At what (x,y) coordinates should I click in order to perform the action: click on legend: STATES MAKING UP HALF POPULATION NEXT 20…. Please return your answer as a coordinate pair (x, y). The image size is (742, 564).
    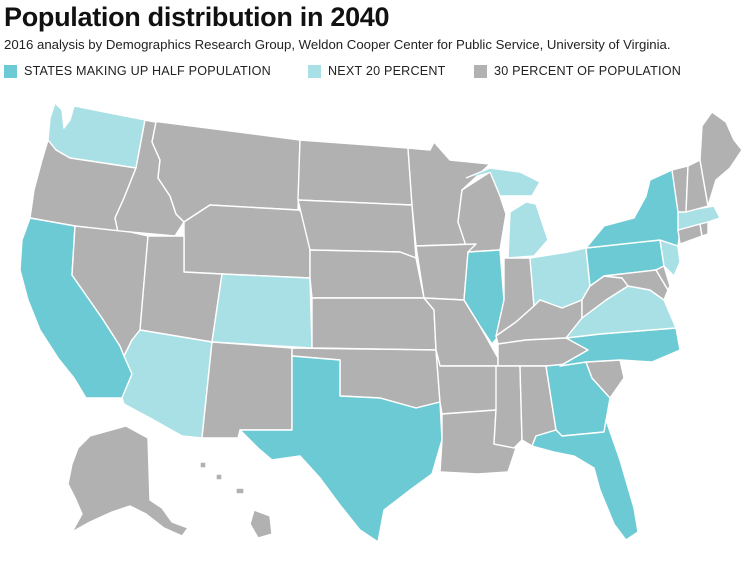
    Looking at the image, I should click on (371, 74).